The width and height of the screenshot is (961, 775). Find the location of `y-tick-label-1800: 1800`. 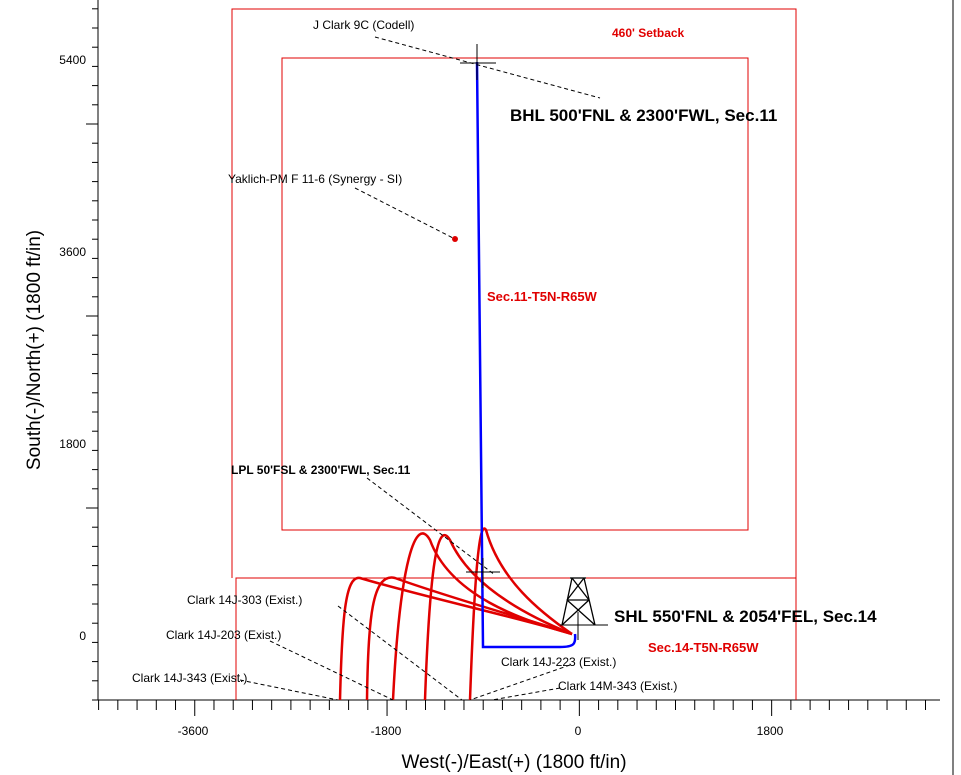

y-tick-label-1800: 1800 is located at coordinates (72, 444).